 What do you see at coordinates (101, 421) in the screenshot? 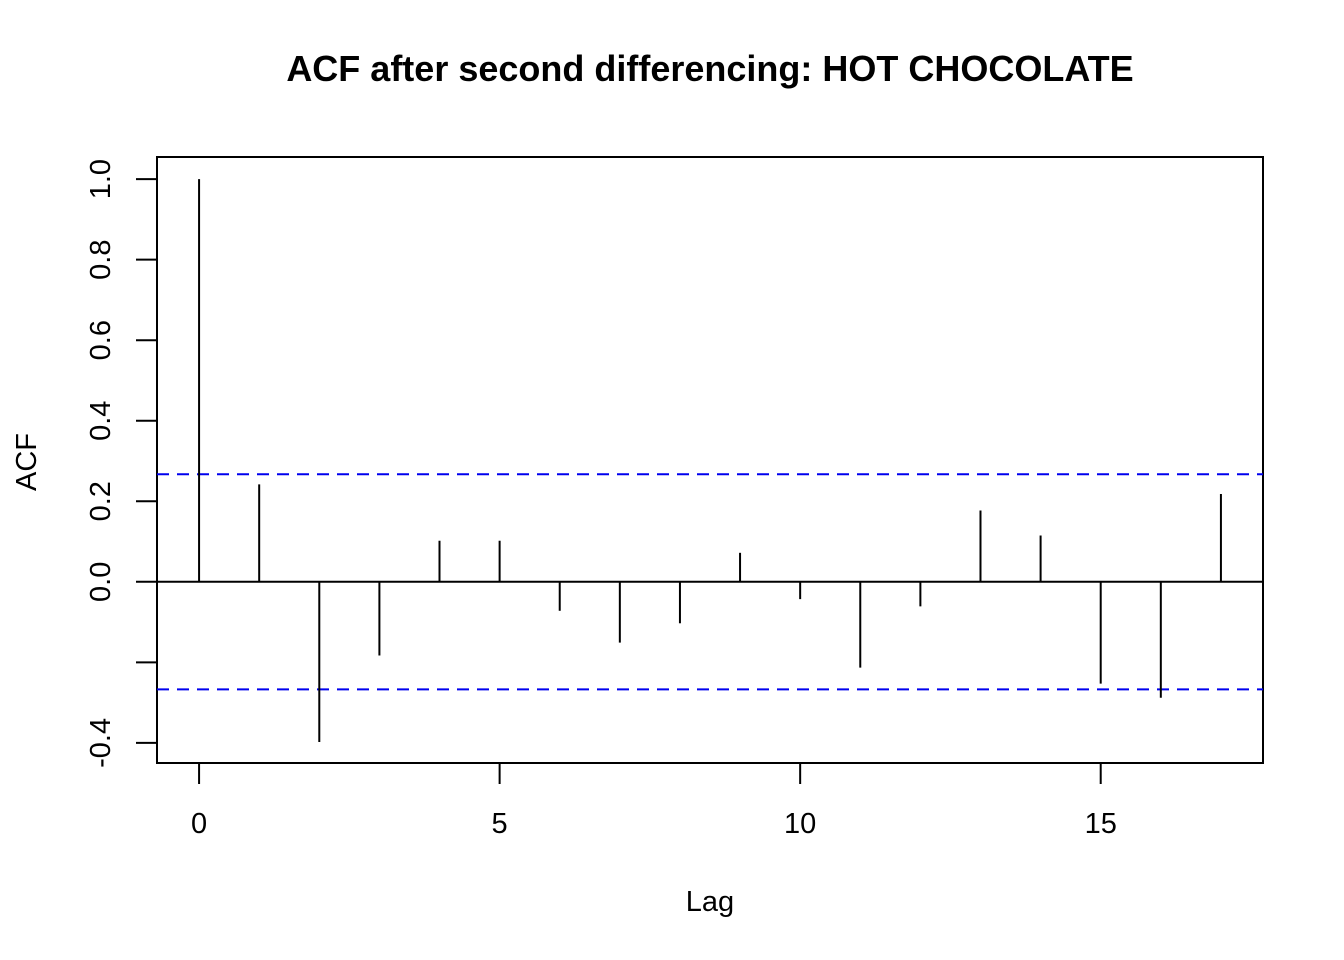
I see `y-tick-label: 0.4` at bounding box center [101, 421].